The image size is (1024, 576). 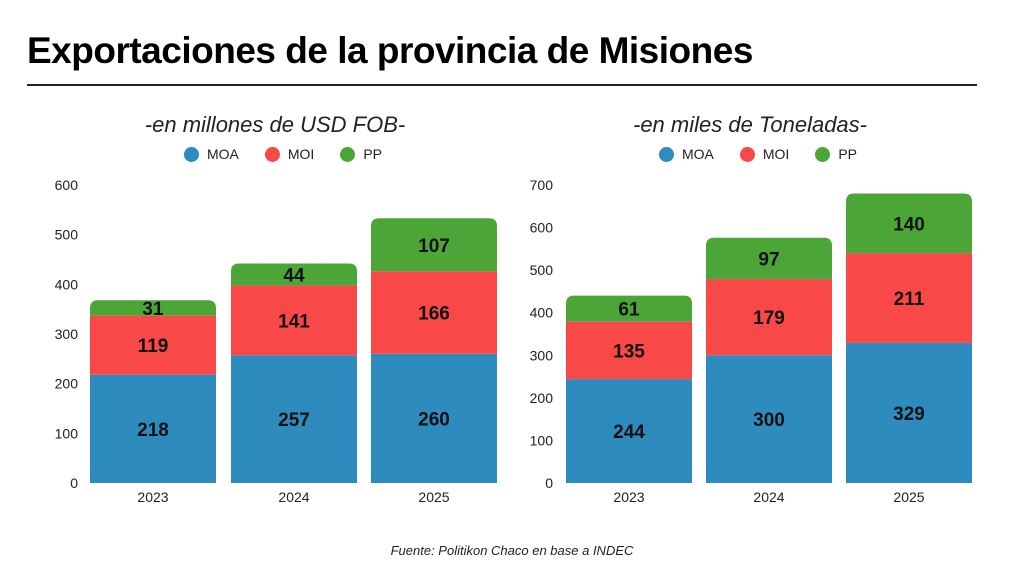 I want to click on data-label: 61, so click(x=629, y=310).